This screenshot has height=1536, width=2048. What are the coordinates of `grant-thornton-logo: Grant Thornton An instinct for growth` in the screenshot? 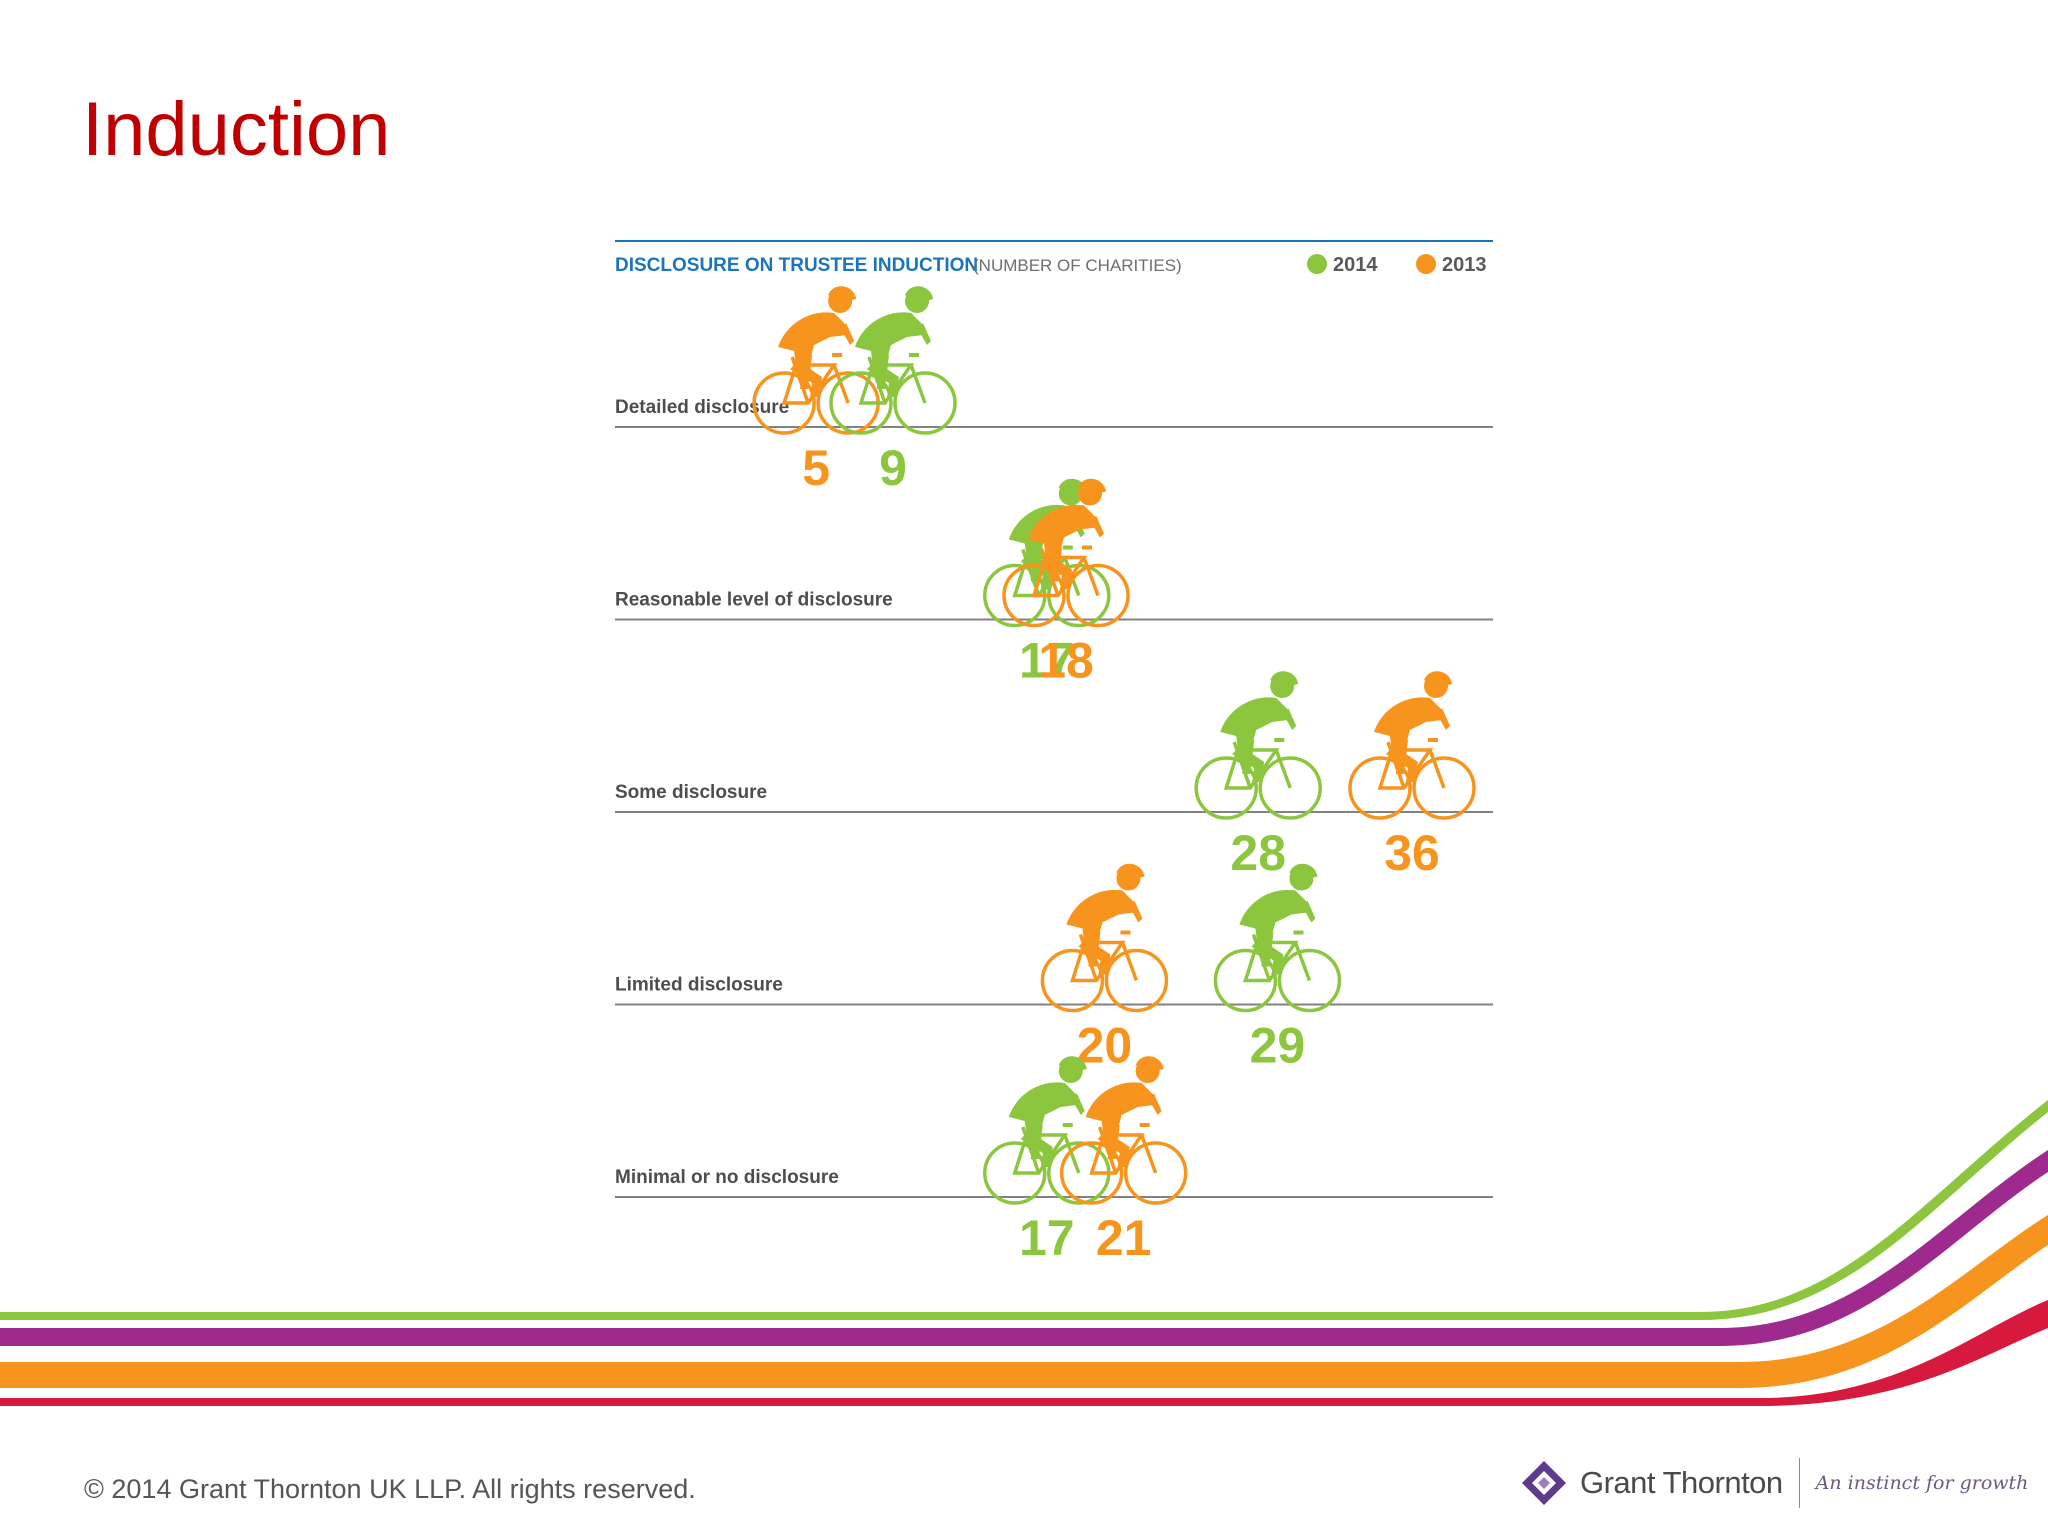 It's located at (1774, 1483).